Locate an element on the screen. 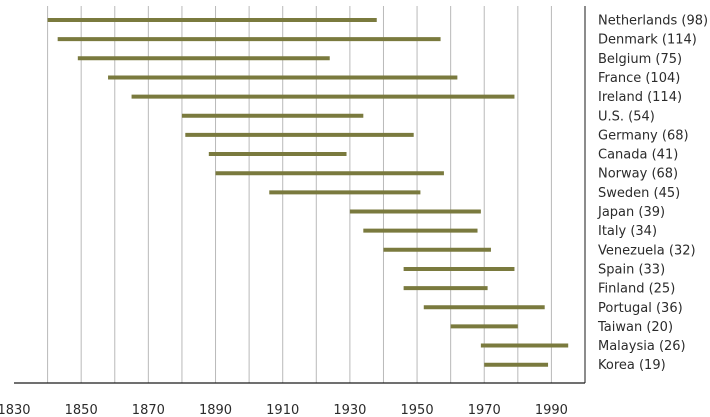 The height and width of the screenshot is (417, 710). country-label: Denmark (114) is located at coordinates (647, 40).